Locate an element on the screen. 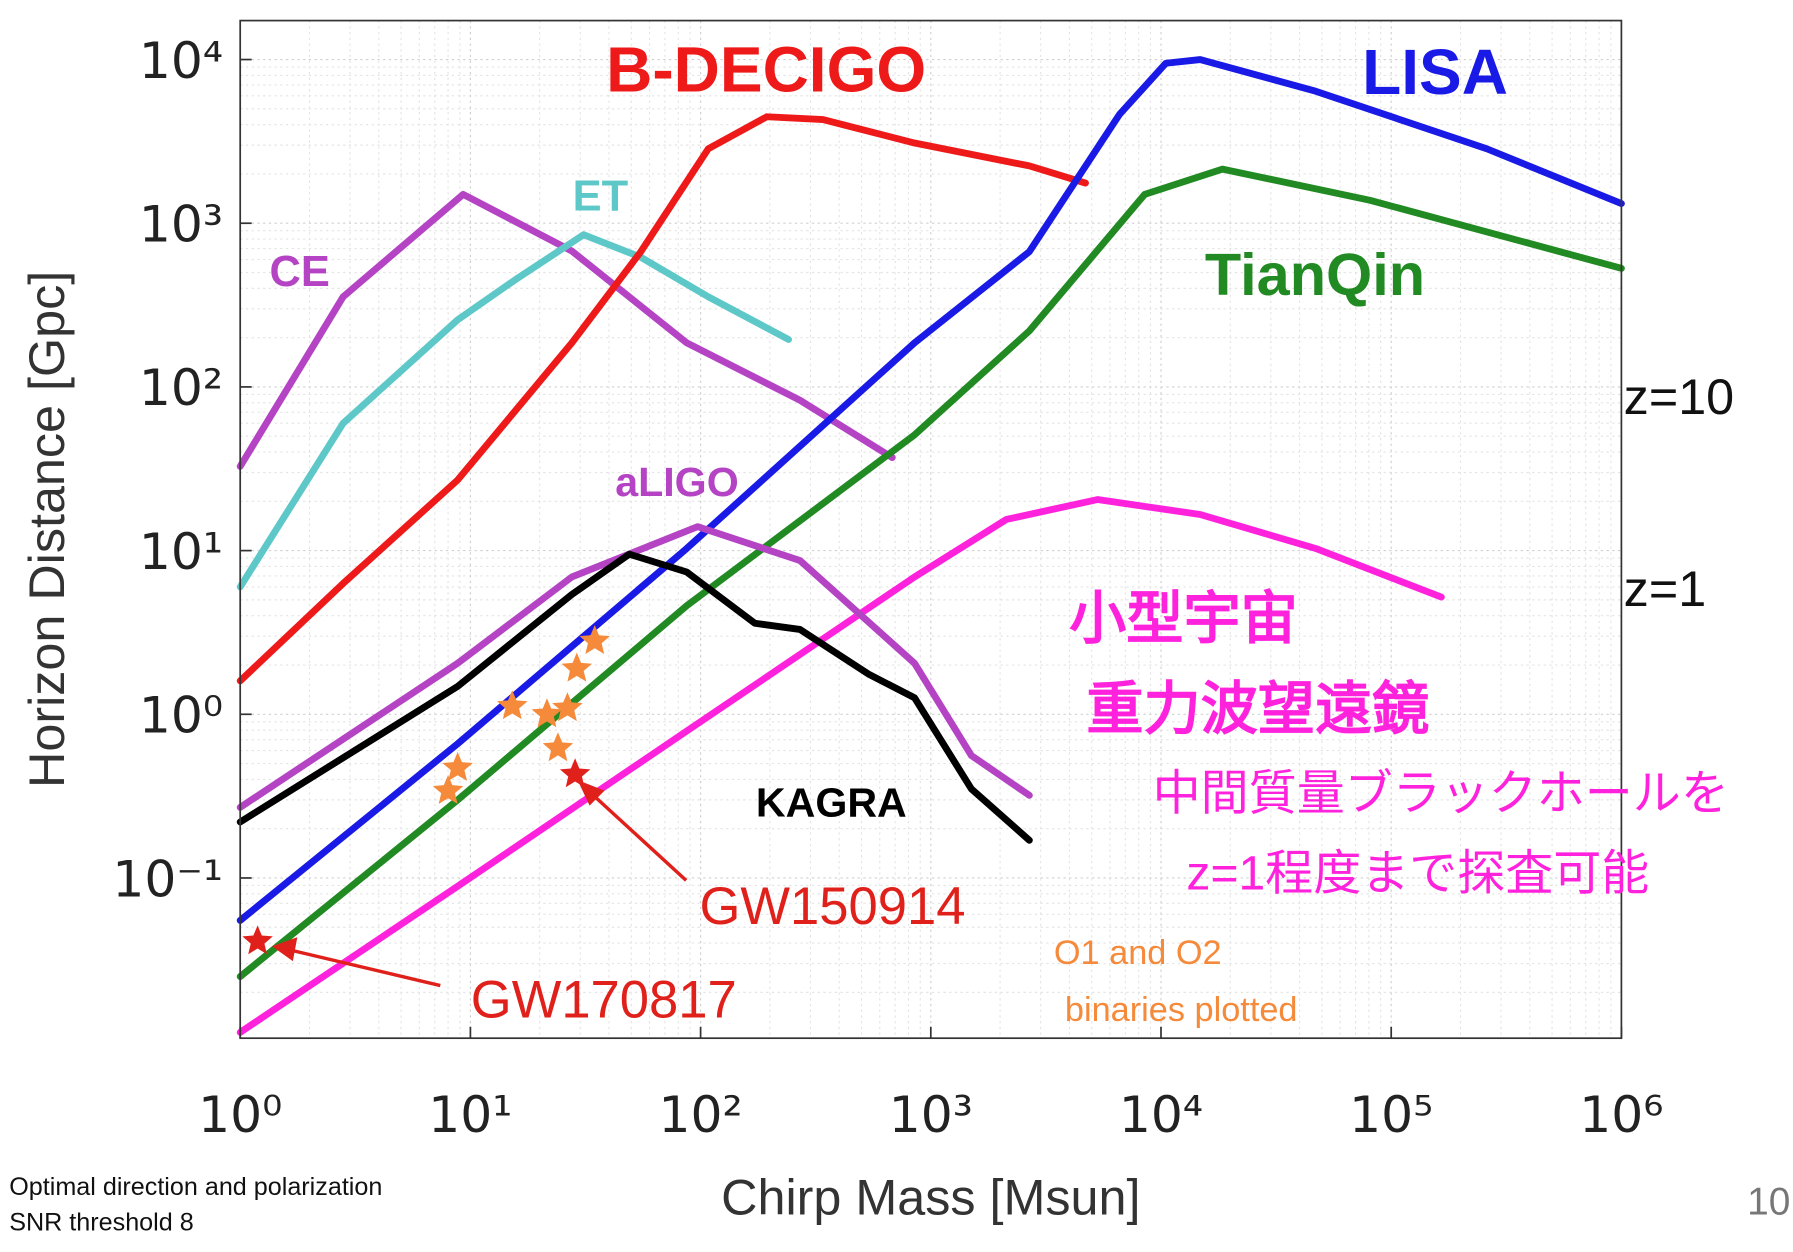 This screenshot has height=1252, width=1793. annotation: 中間質量ブラックホールを is located at coordinates (1441, 794).